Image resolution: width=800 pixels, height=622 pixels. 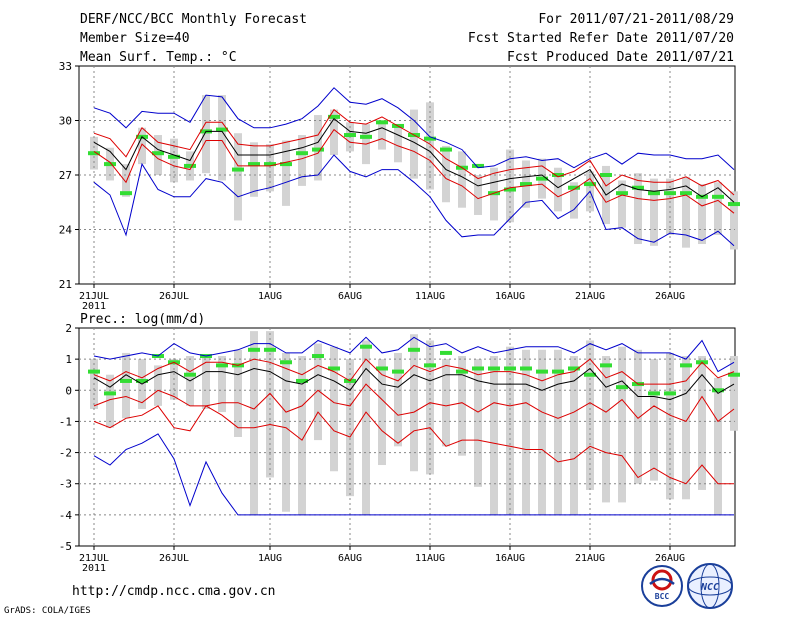 I want to click on temp-min-line, so click(x=414, y=200).